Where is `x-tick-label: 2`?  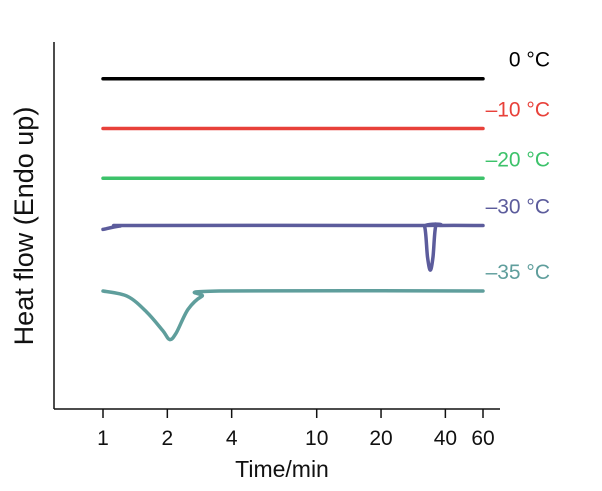
x-tick-label: 2 is located at coordinates (167, 438).